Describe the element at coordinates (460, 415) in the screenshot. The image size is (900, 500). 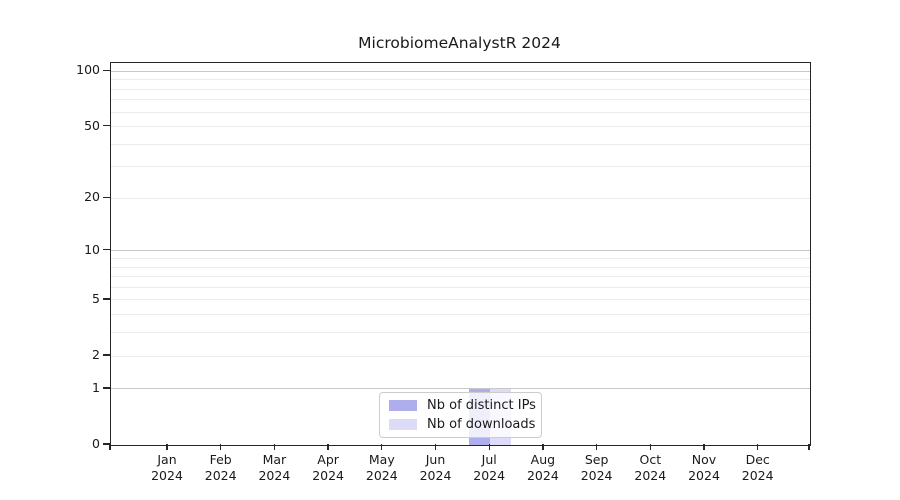
I see `legend: Nb of distinct IPs Nb of downloads` at that location.